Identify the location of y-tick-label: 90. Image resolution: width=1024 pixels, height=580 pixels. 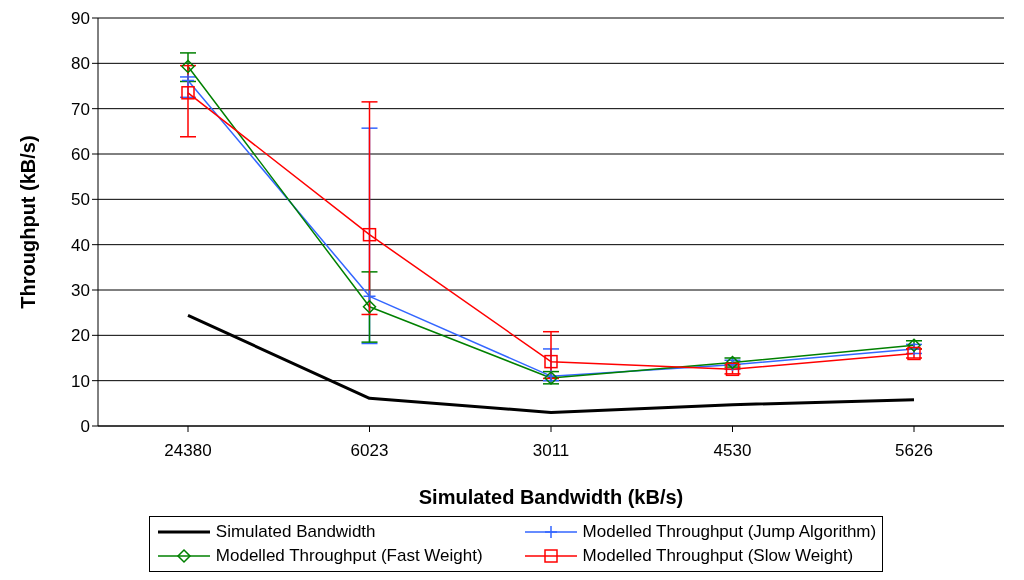
(80, 19).